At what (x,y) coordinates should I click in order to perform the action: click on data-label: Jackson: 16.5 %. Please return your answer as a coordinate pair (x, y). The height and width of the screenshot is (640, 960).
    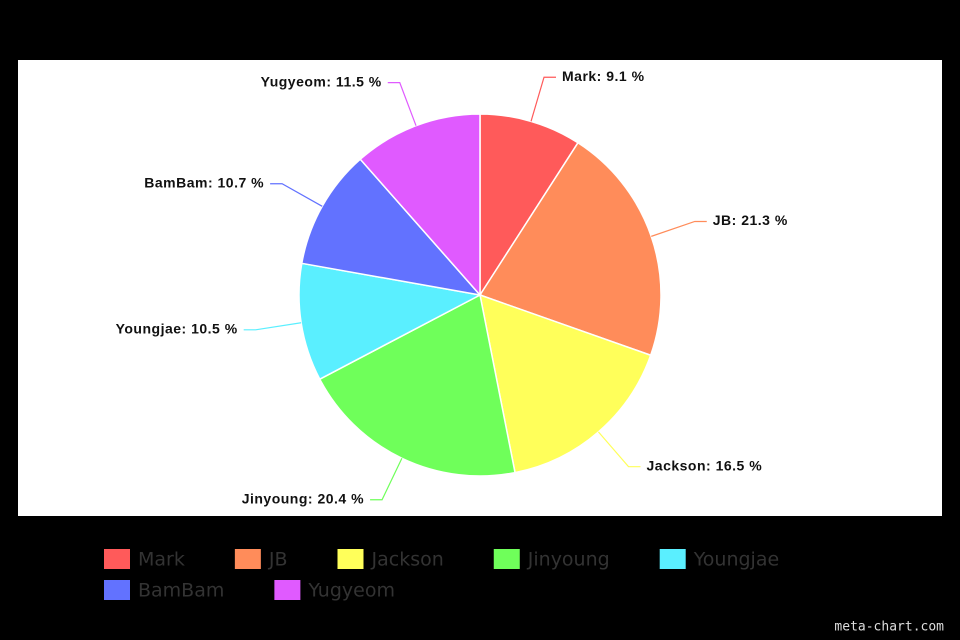
    Looking at the image, I should click on (705, 465).